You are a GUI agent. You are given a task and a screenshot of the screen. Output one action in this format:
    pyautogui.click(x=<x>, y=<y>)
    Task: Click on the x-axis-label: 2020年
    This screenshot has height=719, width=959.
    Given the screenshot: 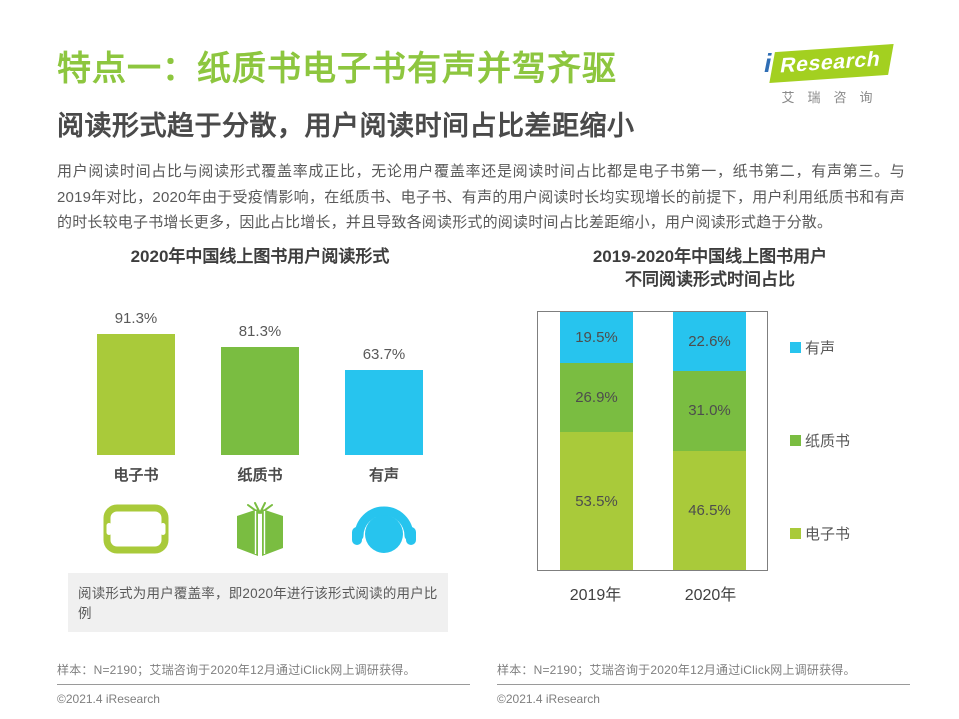 What is the action you would take?
    pyautogui.click(x=710, y=596)
    